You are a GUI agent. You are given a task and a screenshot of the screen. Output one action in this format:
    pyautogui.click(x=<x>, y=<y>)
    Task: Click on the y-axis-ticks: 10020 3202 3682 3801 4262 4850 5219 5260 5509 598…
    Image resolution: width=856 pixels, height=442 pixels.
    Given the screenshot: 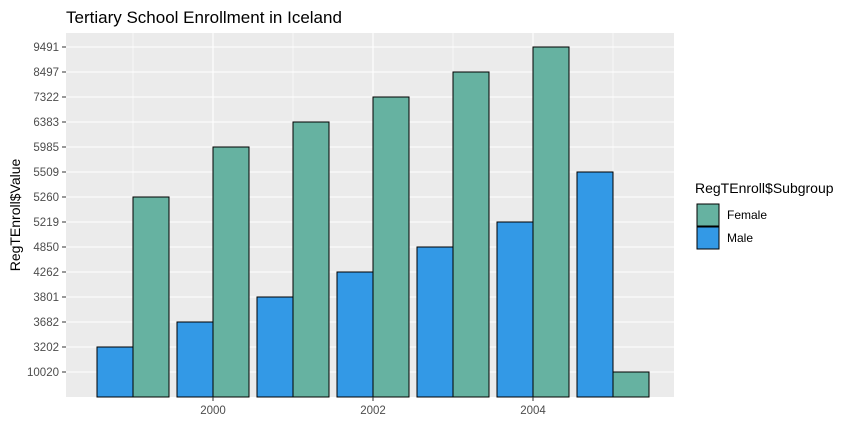 What is the action you would take?
    pyautogui.click(x=46, y=210)
    